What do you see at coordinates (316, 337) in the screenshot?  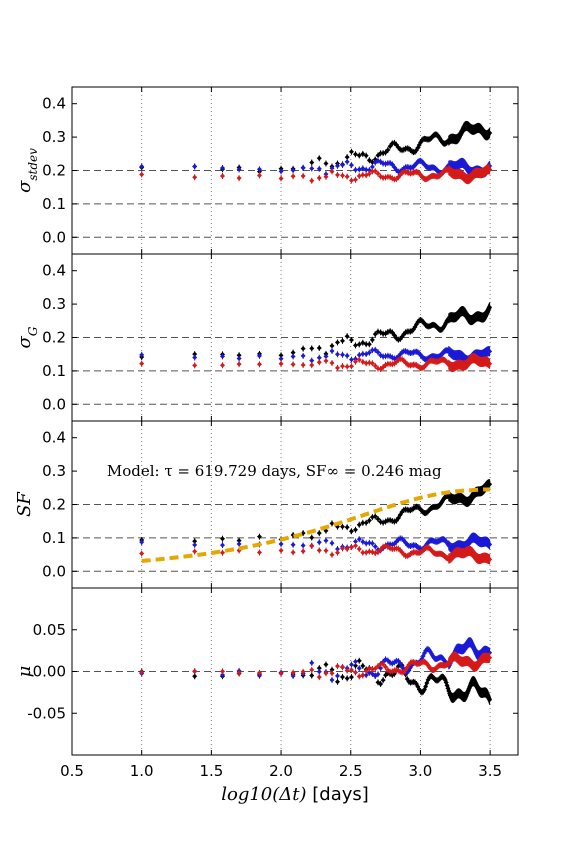 I see `series-group` at bounding box center [316, 337].